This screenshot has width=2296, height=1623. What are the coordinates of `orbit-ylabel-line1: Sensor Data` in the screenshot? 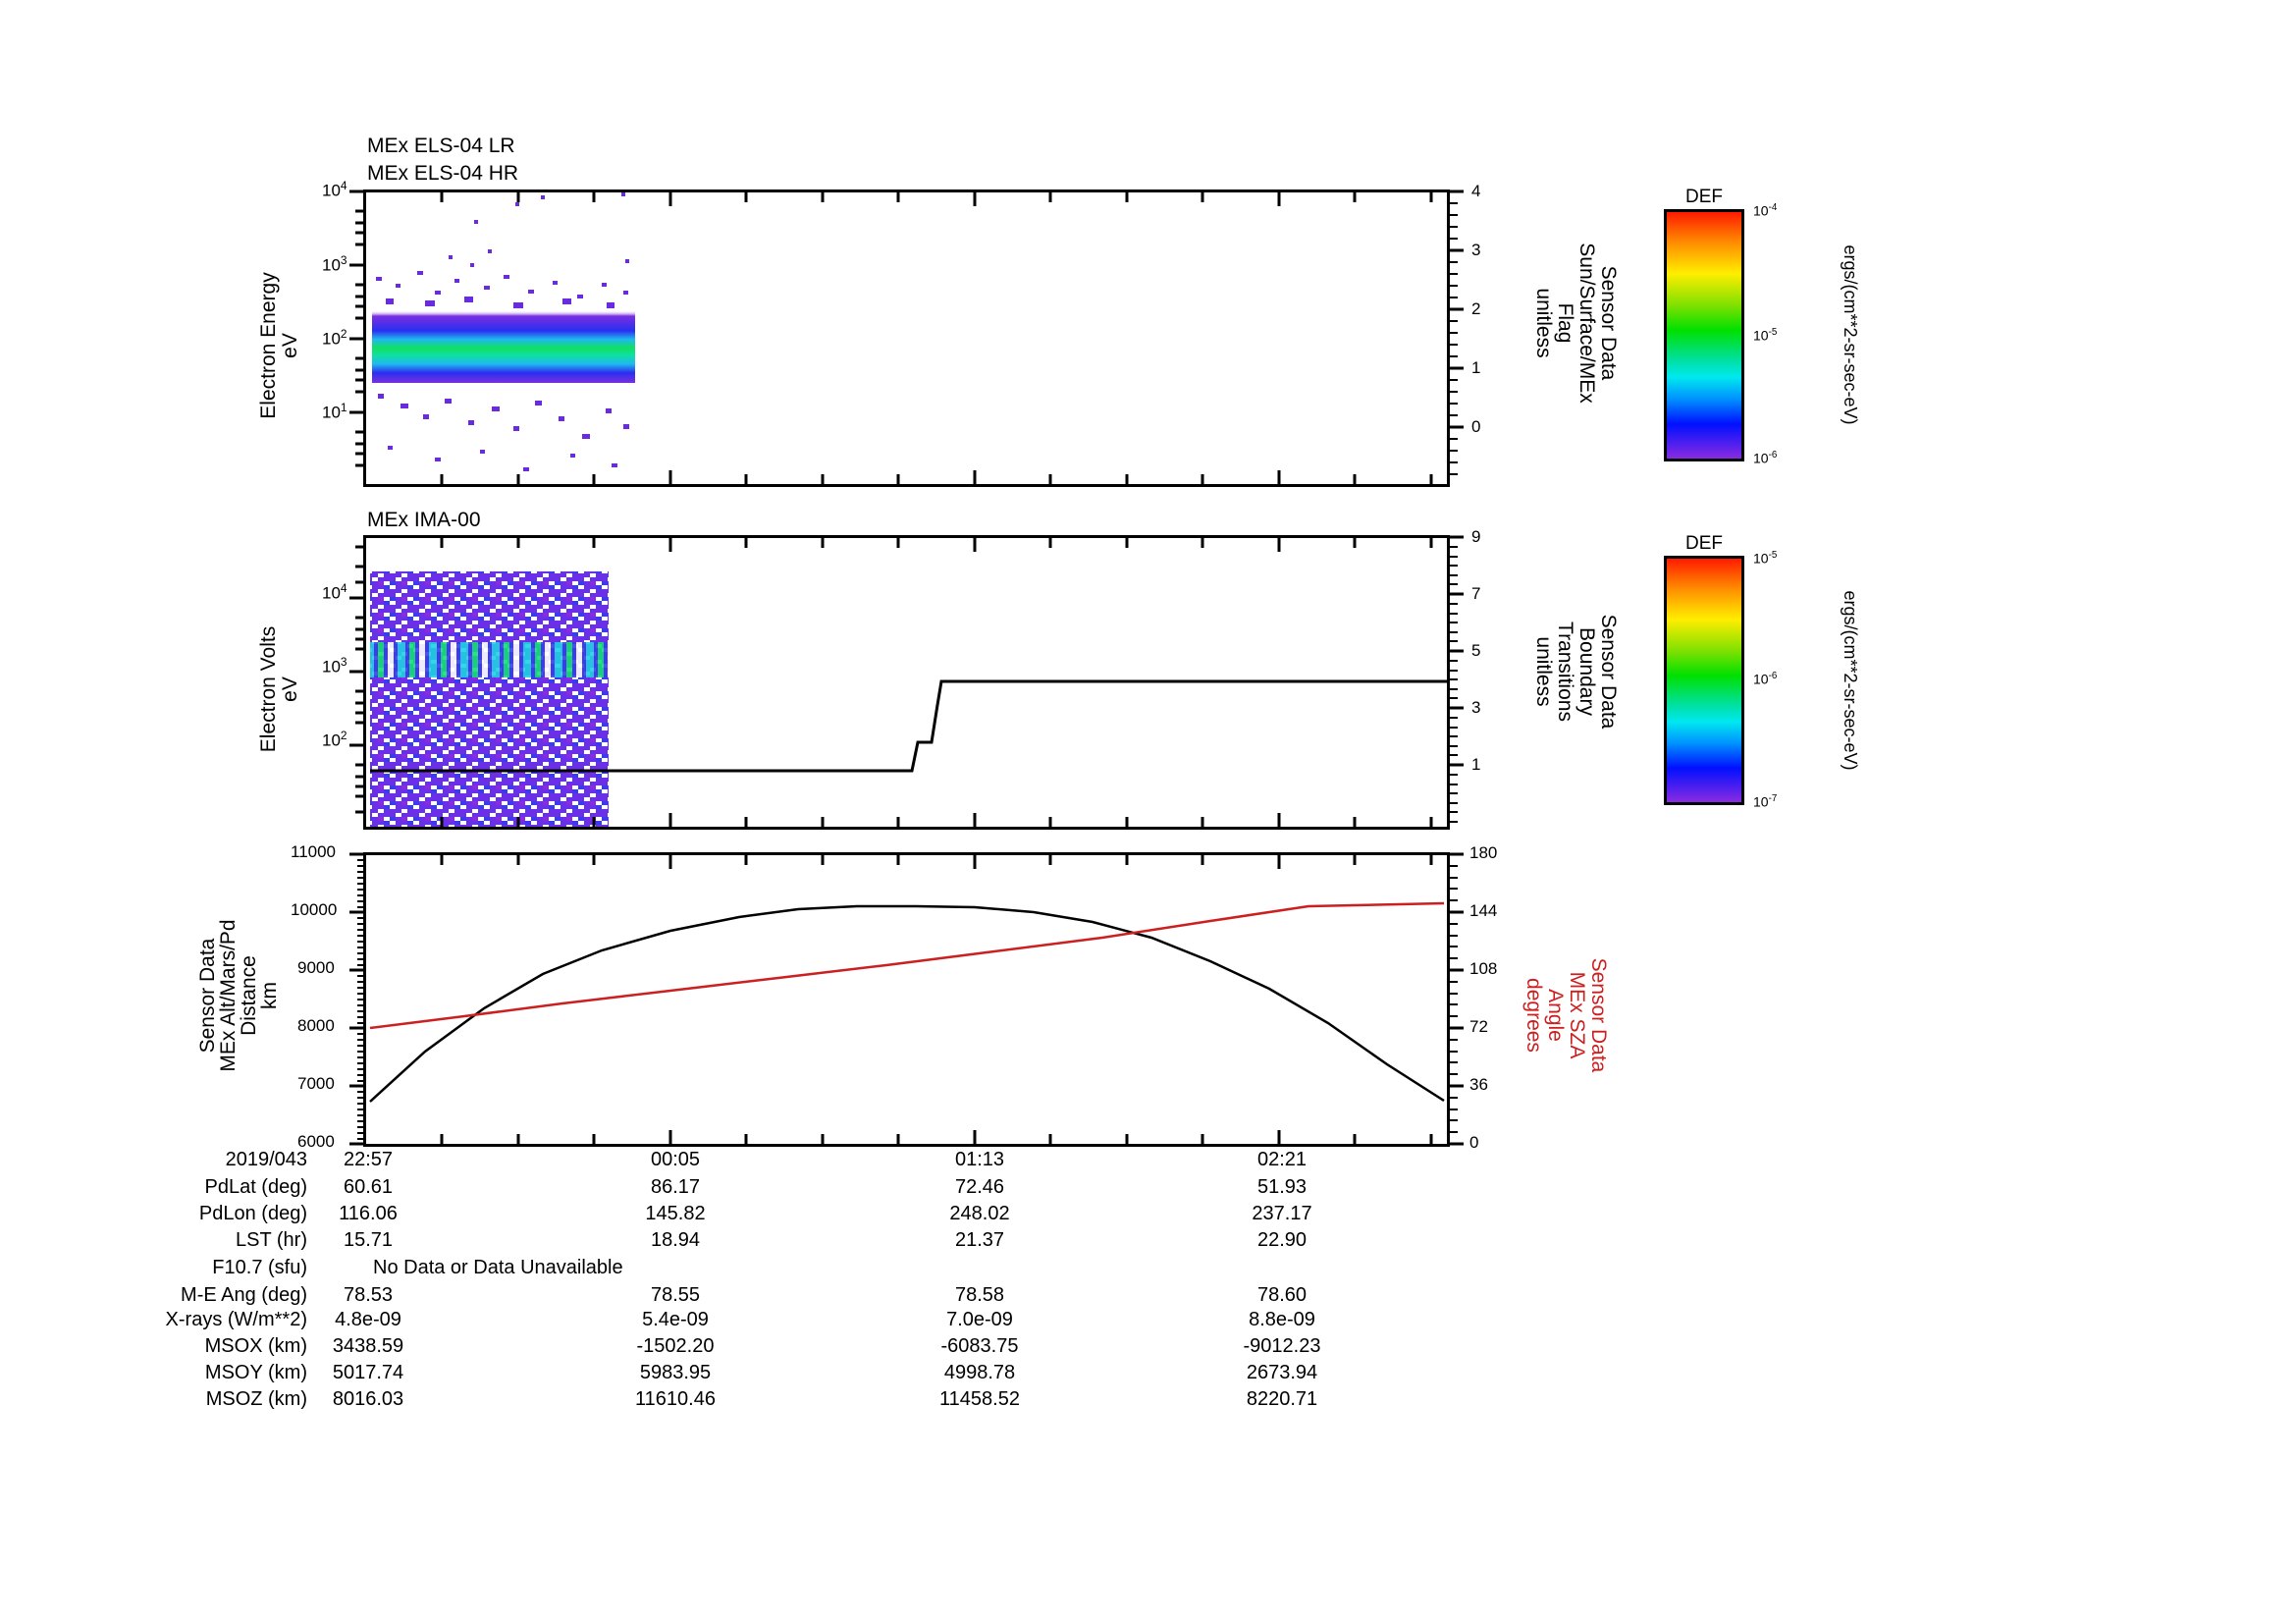 It's located at (207, 996).